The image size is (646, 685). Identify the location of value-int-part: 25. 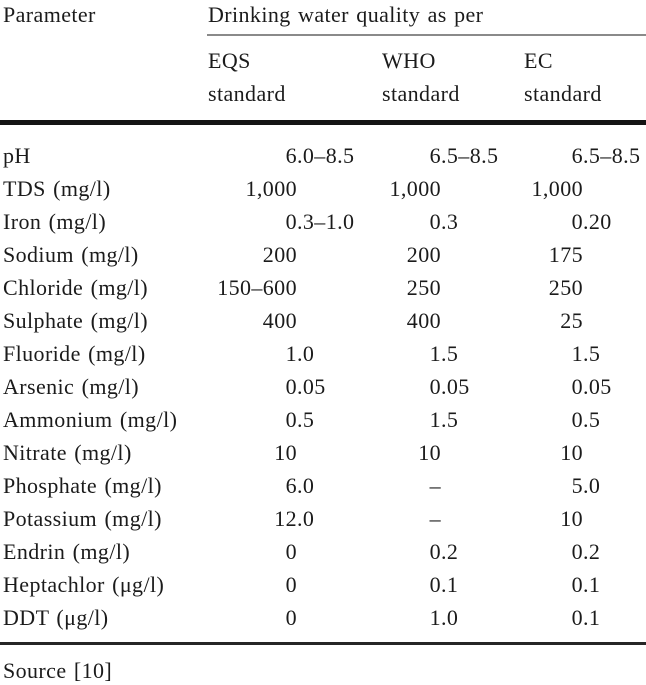
(571, 320).